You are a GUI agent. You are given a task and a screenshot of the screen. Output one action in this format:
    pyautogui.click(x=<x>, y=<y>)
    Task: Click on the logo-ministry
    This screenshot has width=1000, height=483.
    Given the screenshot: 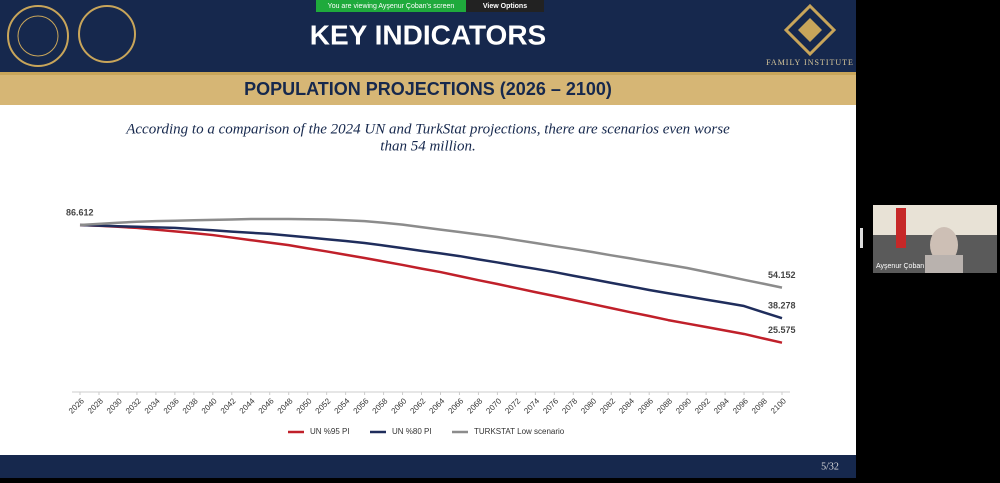 What is the action you would take?
    pyautogui.click(x=38, y=36)
    